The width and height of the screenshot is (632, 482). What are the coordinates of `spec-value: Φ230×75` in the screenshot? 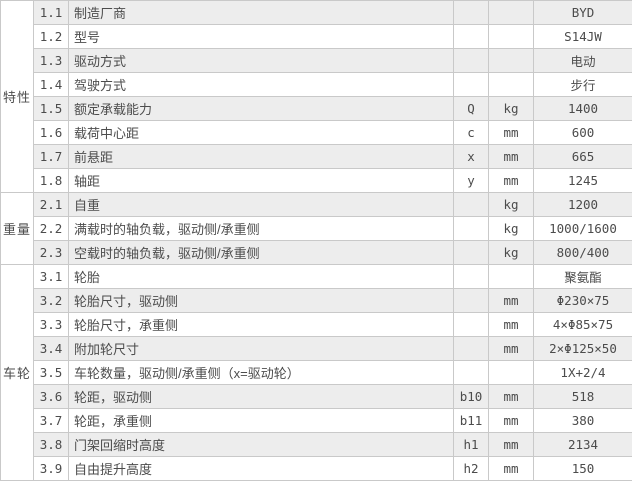 It's located at (582, 300).